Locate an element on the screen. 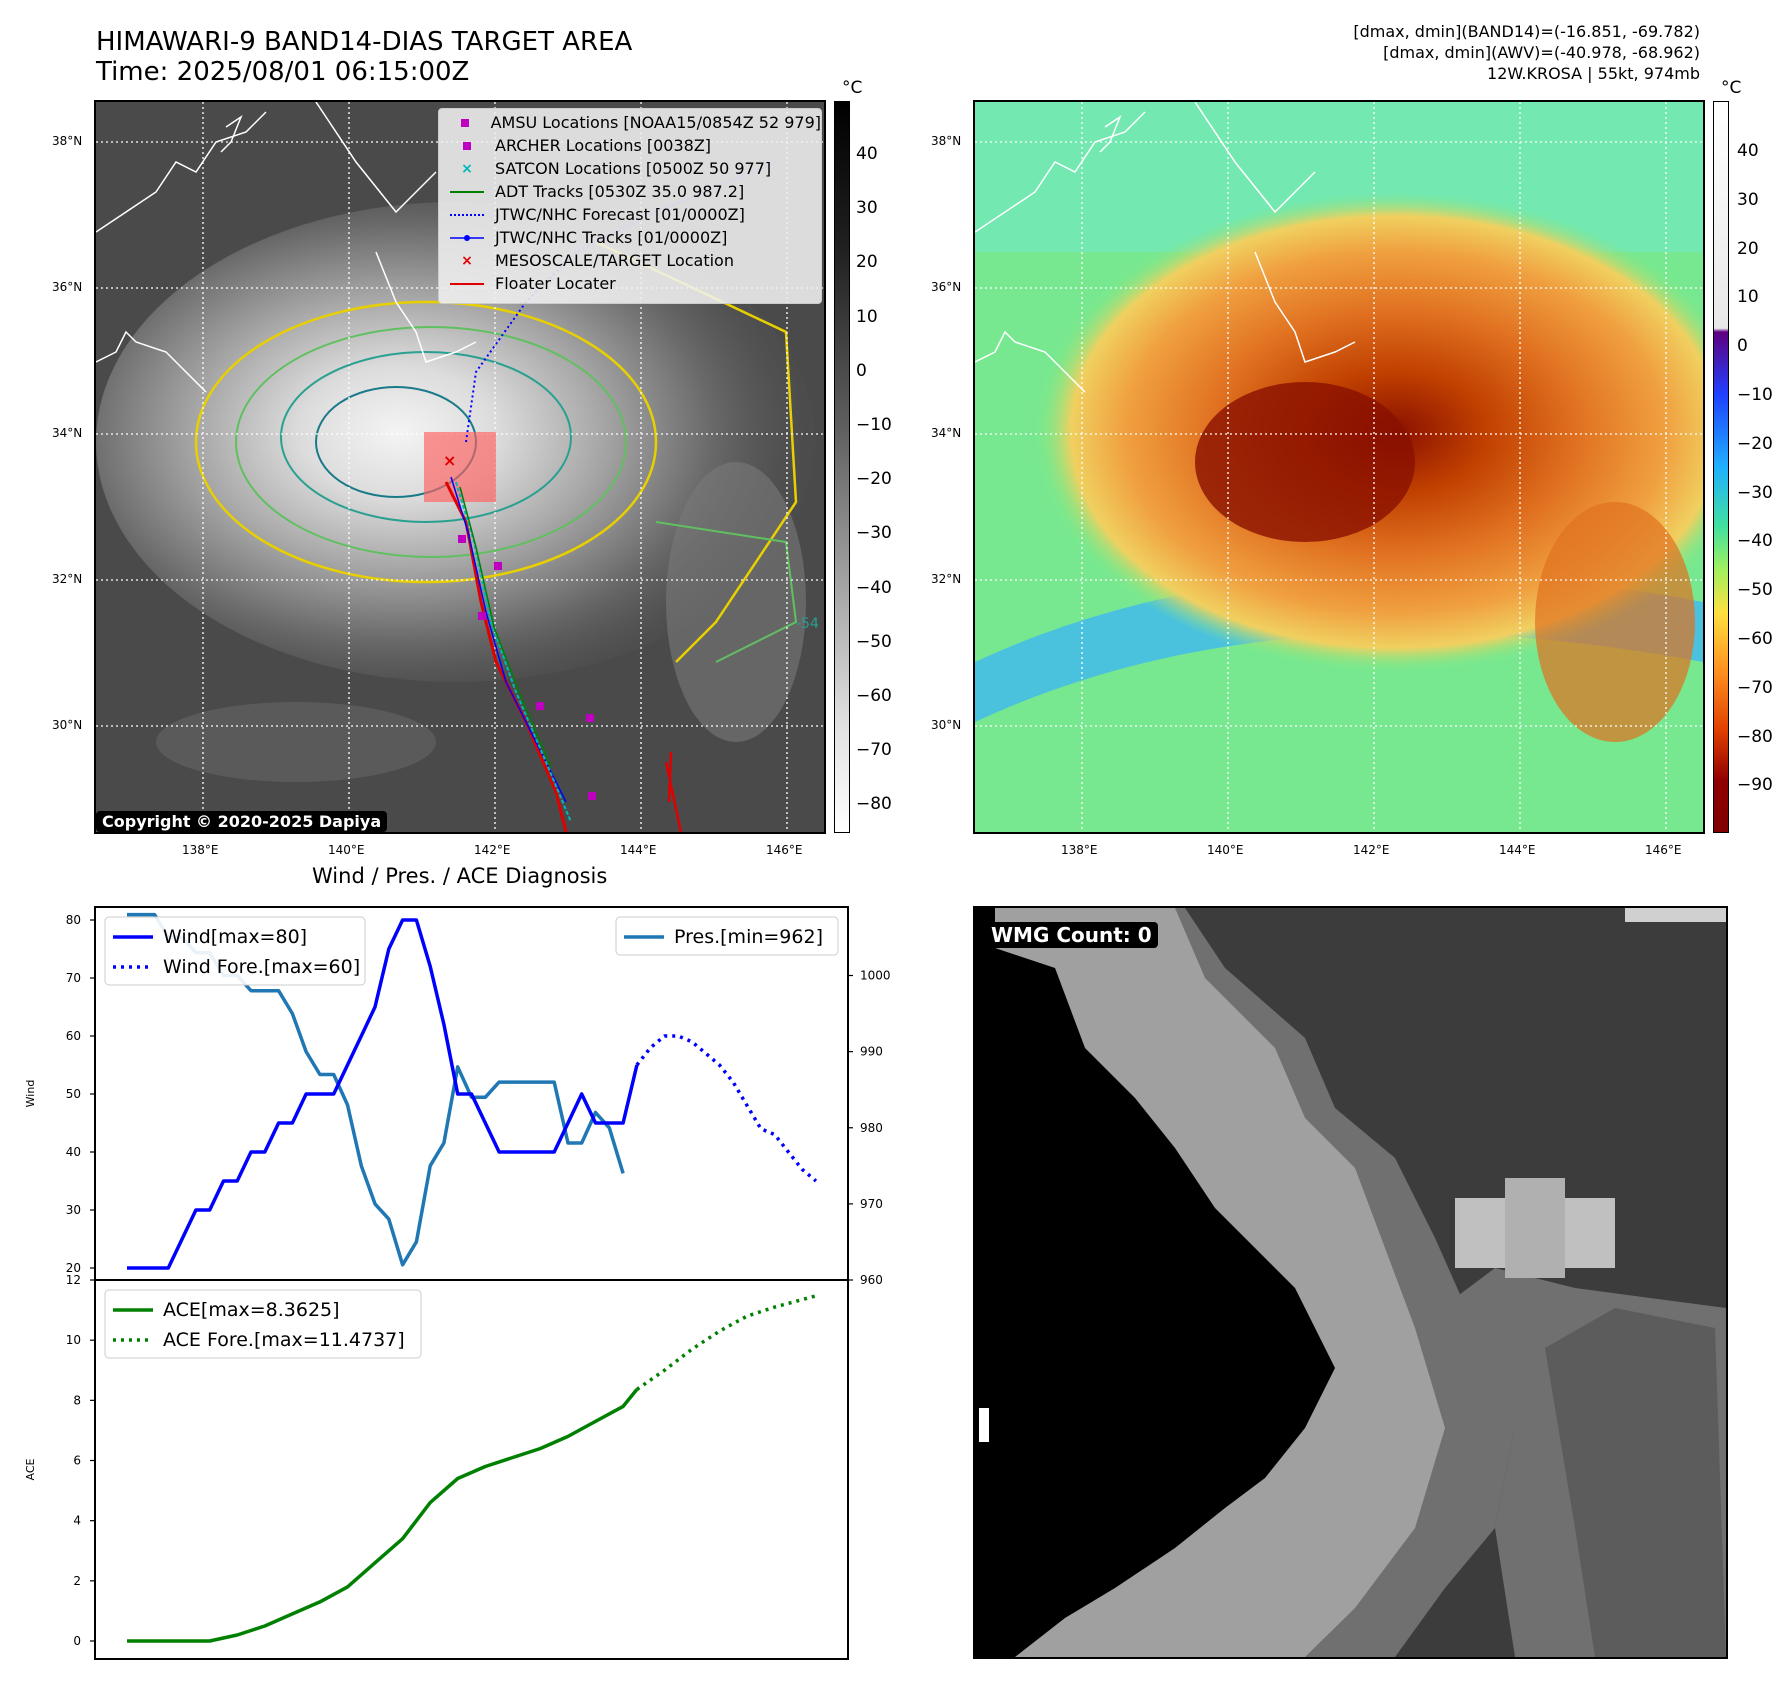 The width and height of the screenshot is (1788, 1690). title-line-1: HIMAWARI-9 BAND14-DIAS TARGET AREA is located at coordinates (364, 42).